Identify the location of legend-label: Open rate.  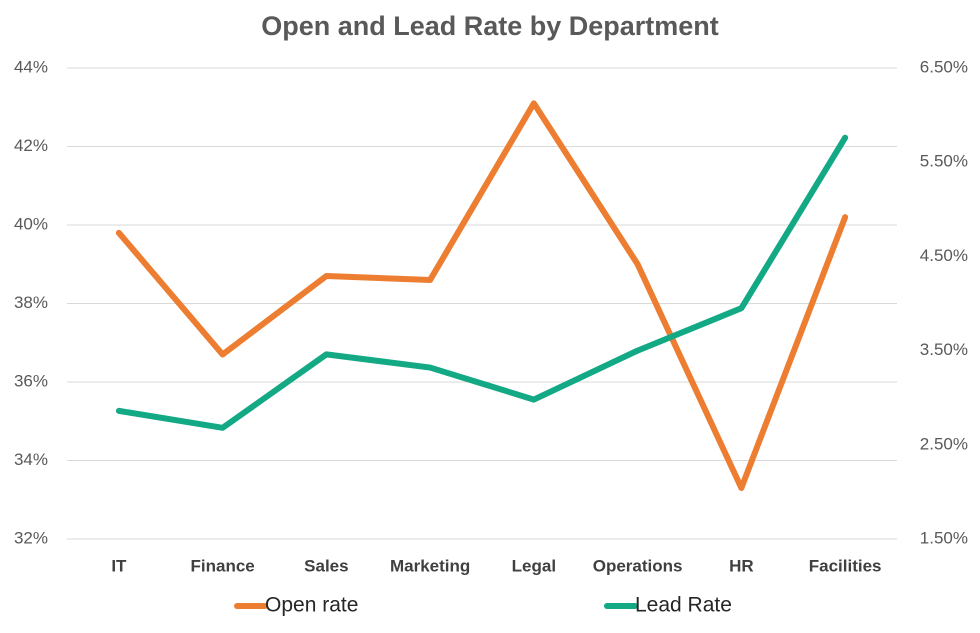
(311, 605).